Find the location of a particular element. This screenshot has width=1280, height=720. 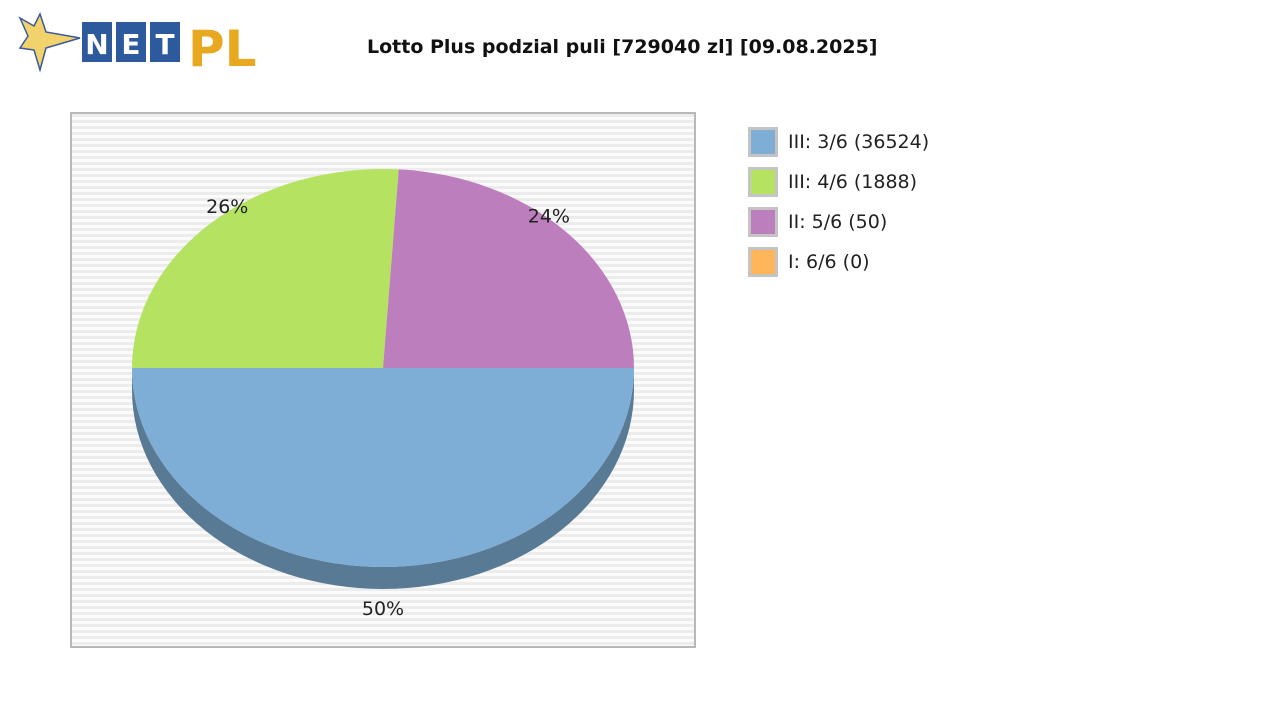

legend-label: III: 4/6 (1888) is located at coordinates (853, 182).